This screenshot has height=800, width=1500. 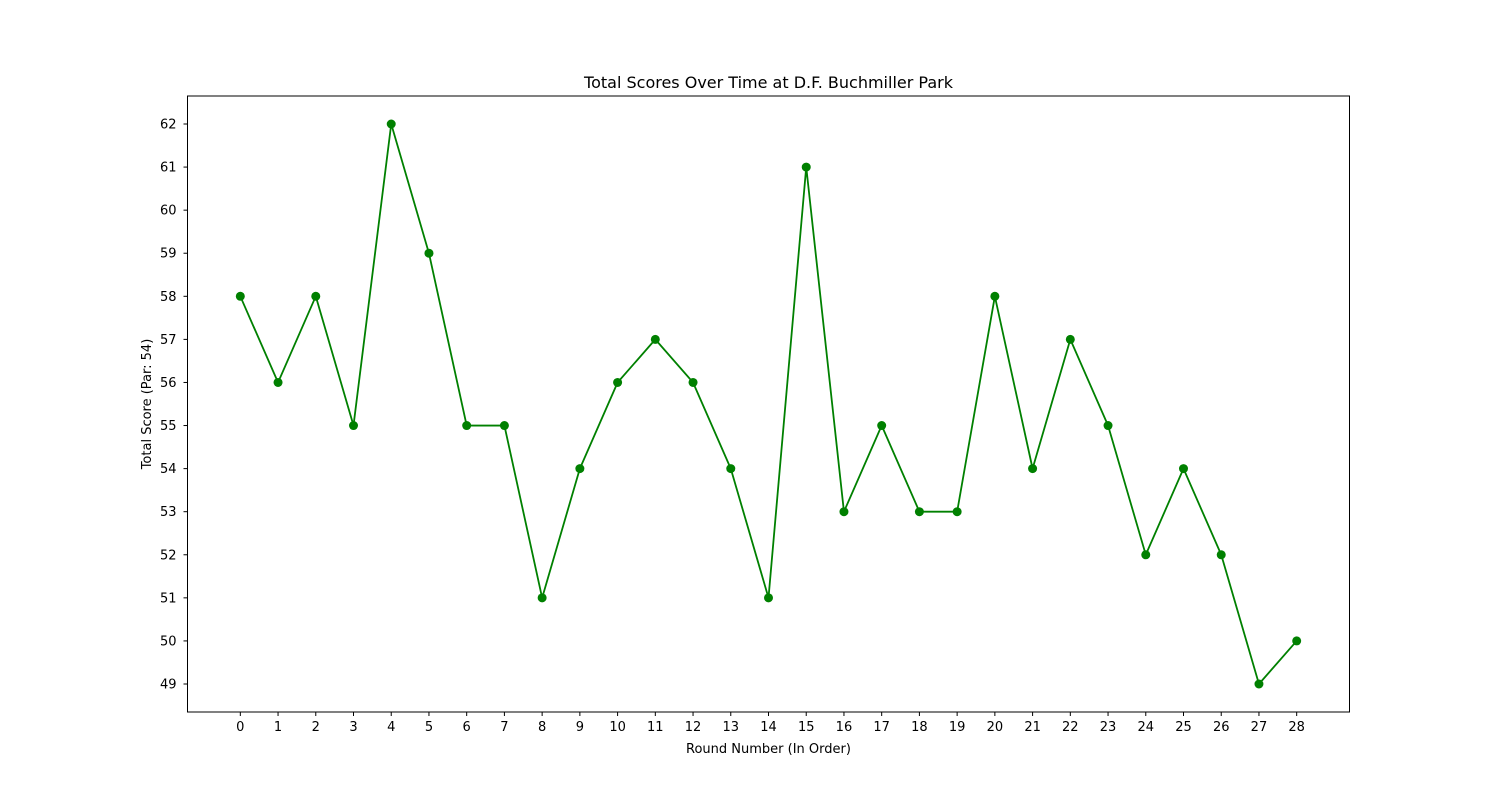 What do you see at coordinates (1108, 727) in the screenshot?
I see `x-tick-label: 23` at bounding box center [1108, 727].